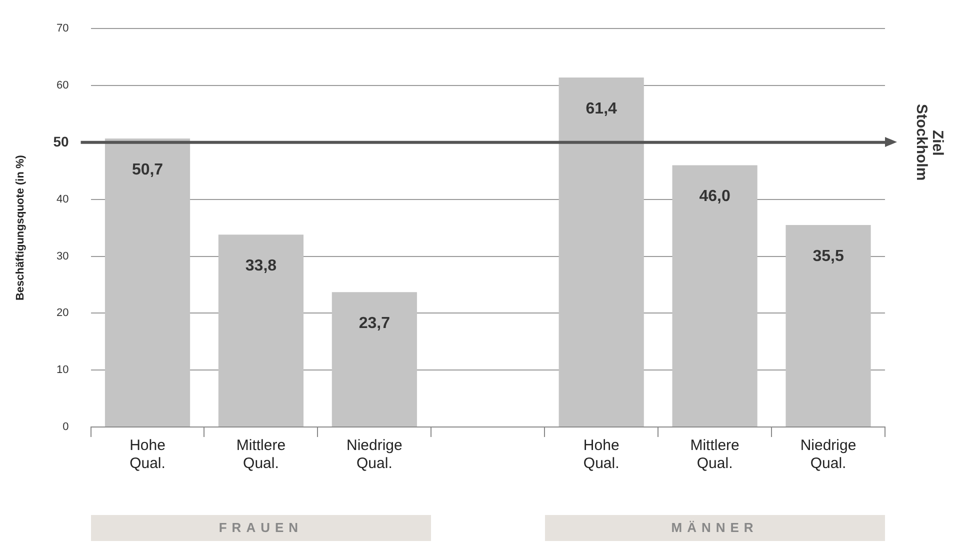  Describe the element at coordinates (62, 313) in the screenshot. I see `y-tick-label: 20` at that location.